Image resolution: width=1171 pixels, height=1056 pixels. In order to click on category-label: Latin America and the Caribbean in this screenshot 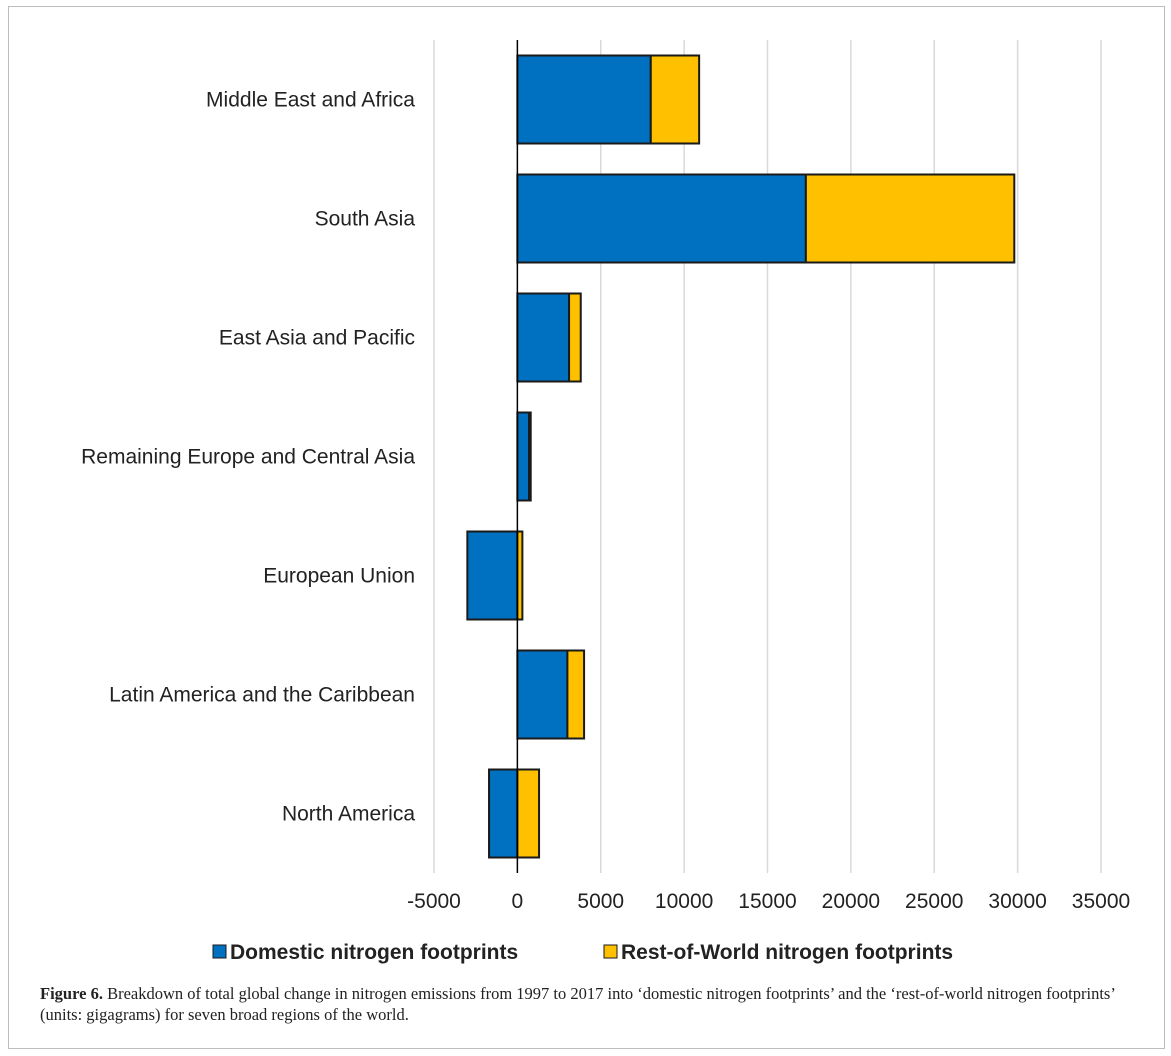, I will do `click(262, 695)`.